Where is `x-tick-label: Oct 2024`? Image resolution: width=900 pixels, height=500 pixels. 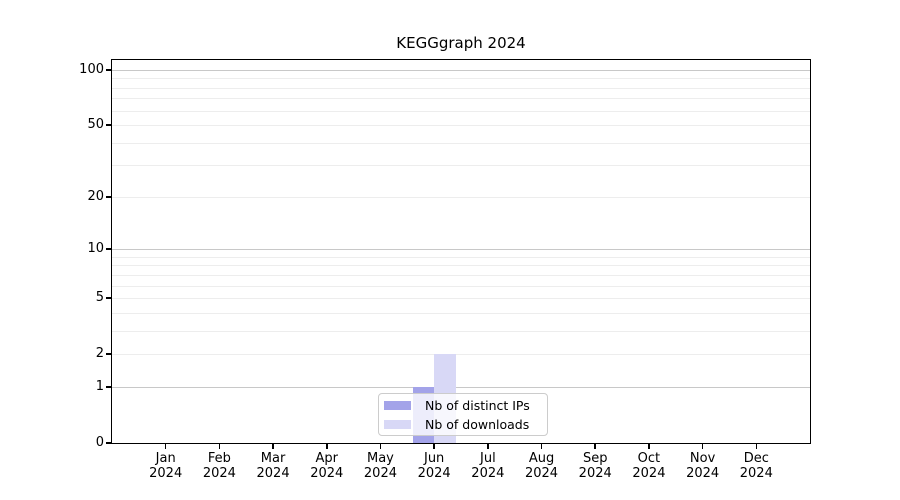
x-tick-label: Oct 2024 is located at coordinates (649, 466).